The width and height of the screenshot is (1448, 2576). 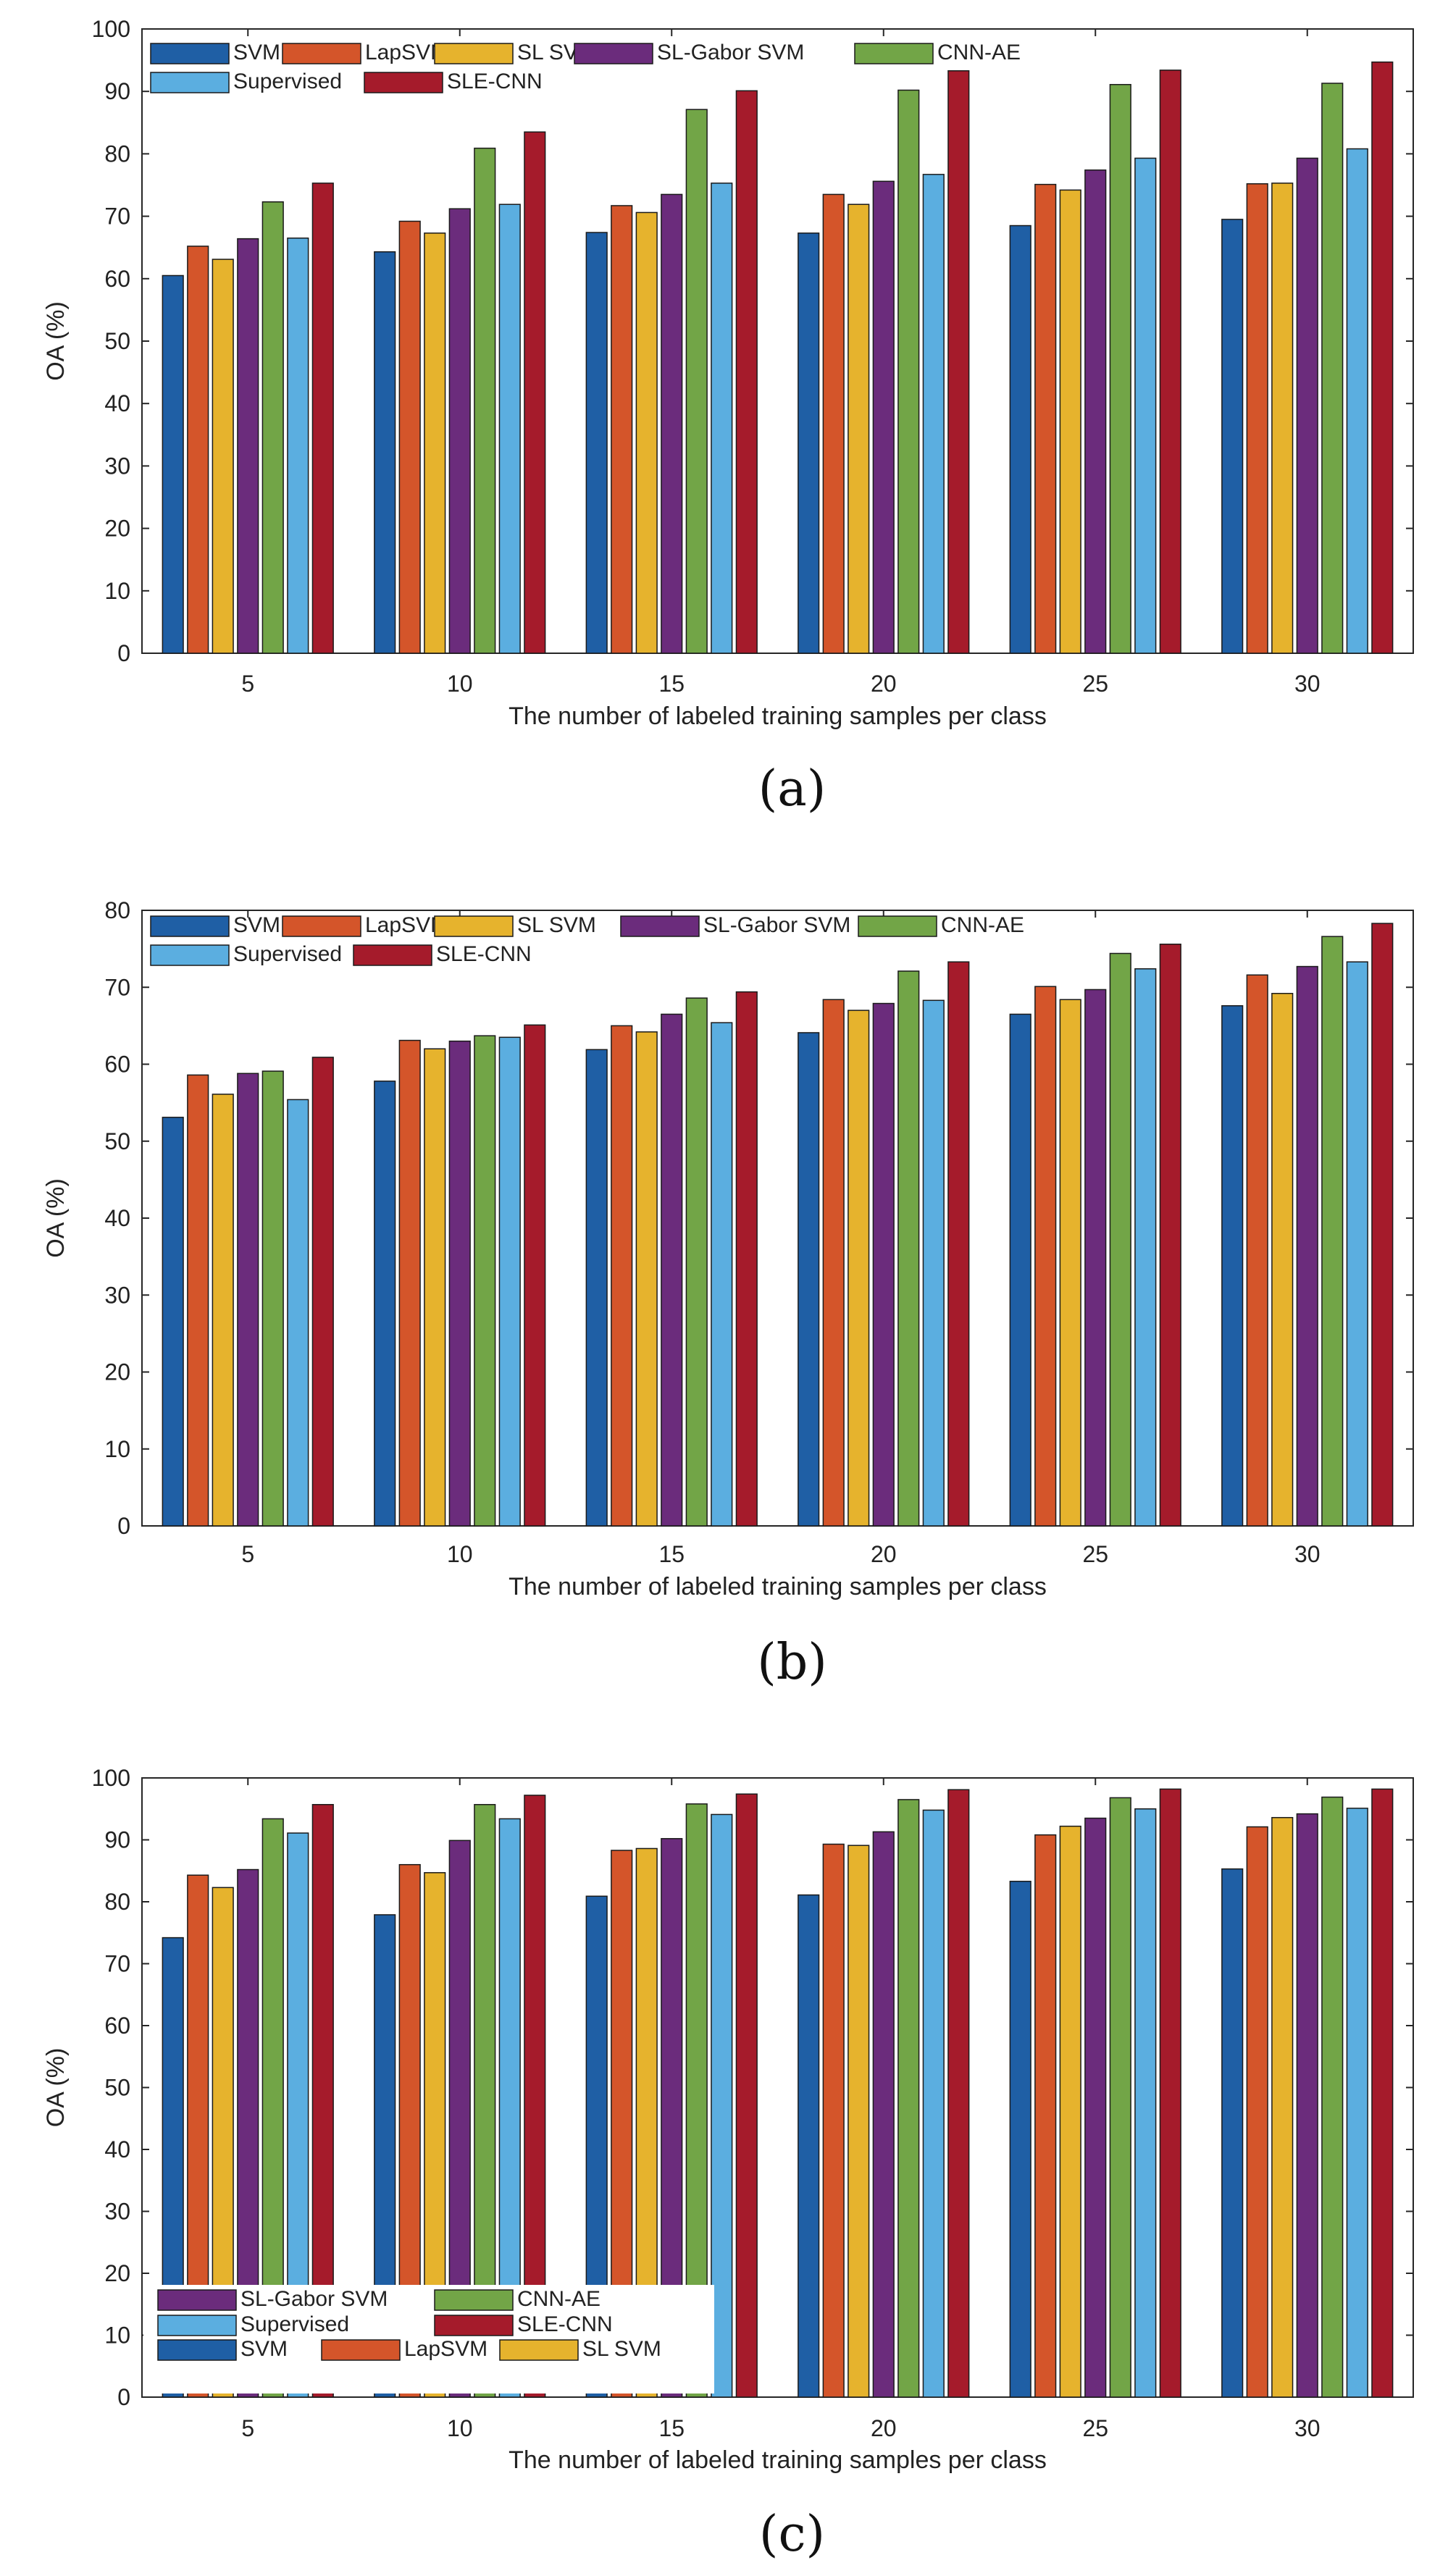 What do you see at coordinates (474, 53) in the screenshot?
I see `legend-swatch-sl-svm` at bounding box center [474, 53].